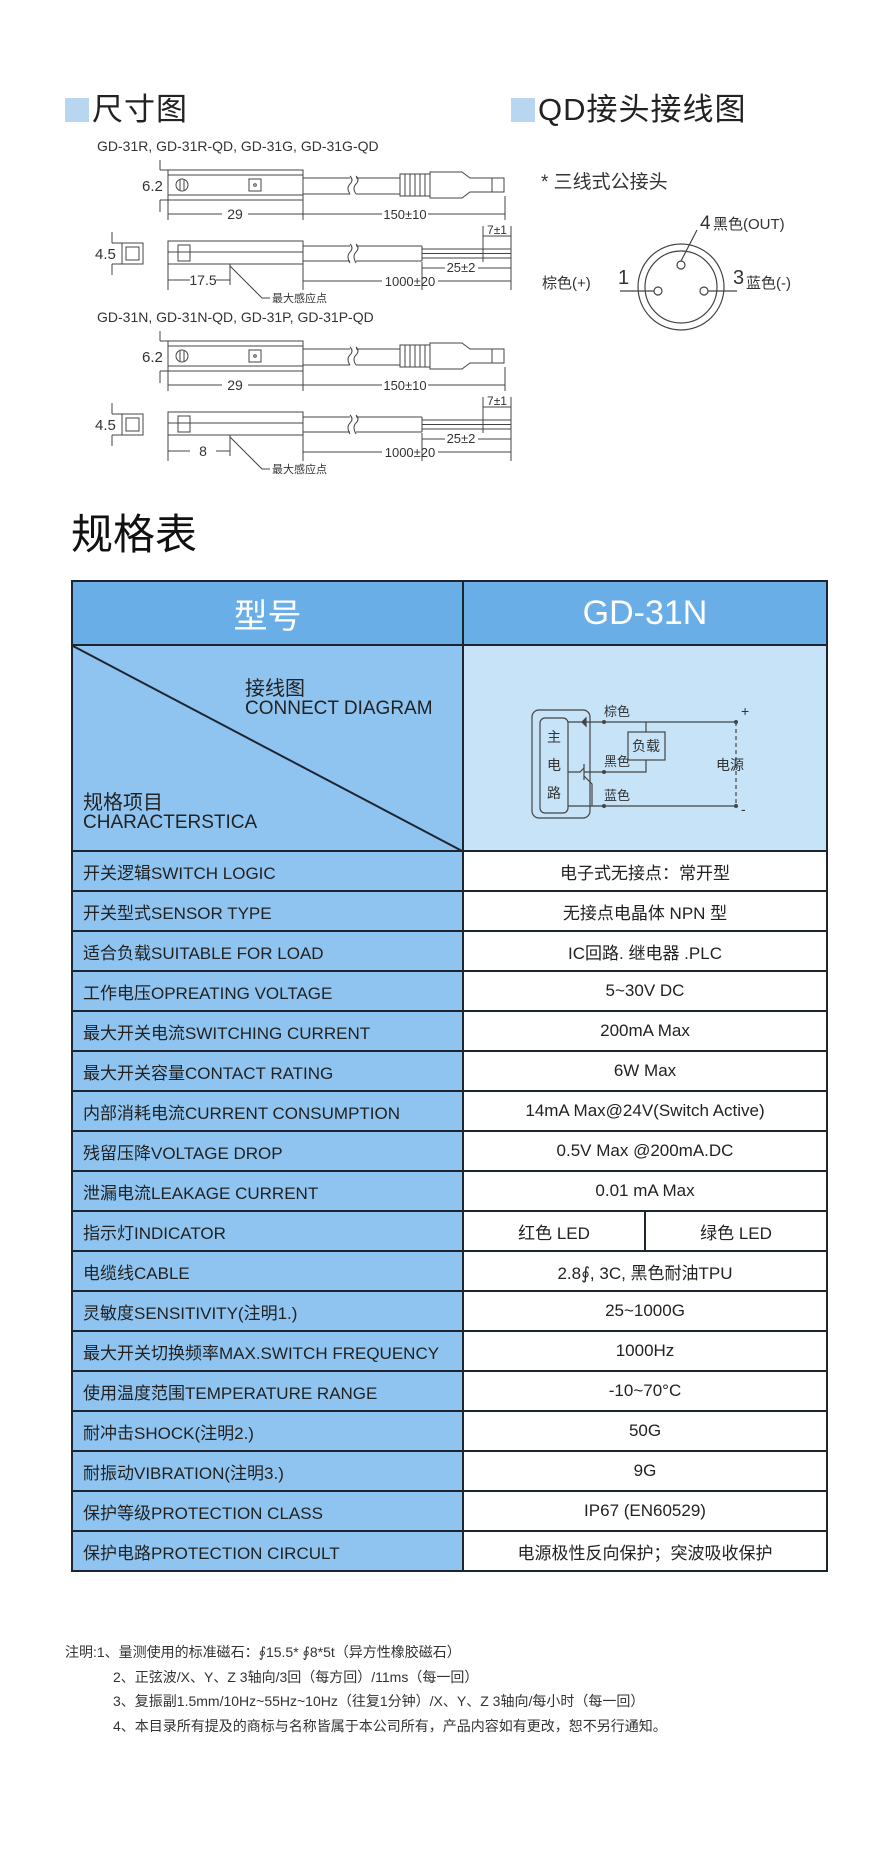  I want to click on minus-label: -, so click(743, 809).